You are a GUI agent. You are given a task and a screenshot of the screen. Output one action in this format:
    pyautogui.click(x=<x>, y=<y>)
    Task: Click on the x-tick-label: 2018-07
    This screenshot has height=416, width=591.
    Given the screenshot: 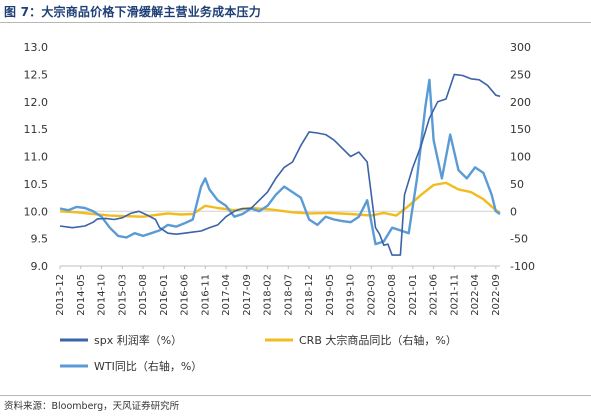 What is the action you would take?
    pyautogui.click(x=288, y=295)
    